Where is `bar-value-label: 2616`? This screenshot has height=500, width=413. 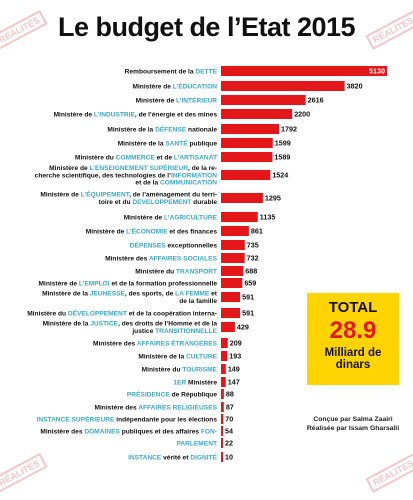 bar-value-label: 2616 is located at coordinates (316, 100).